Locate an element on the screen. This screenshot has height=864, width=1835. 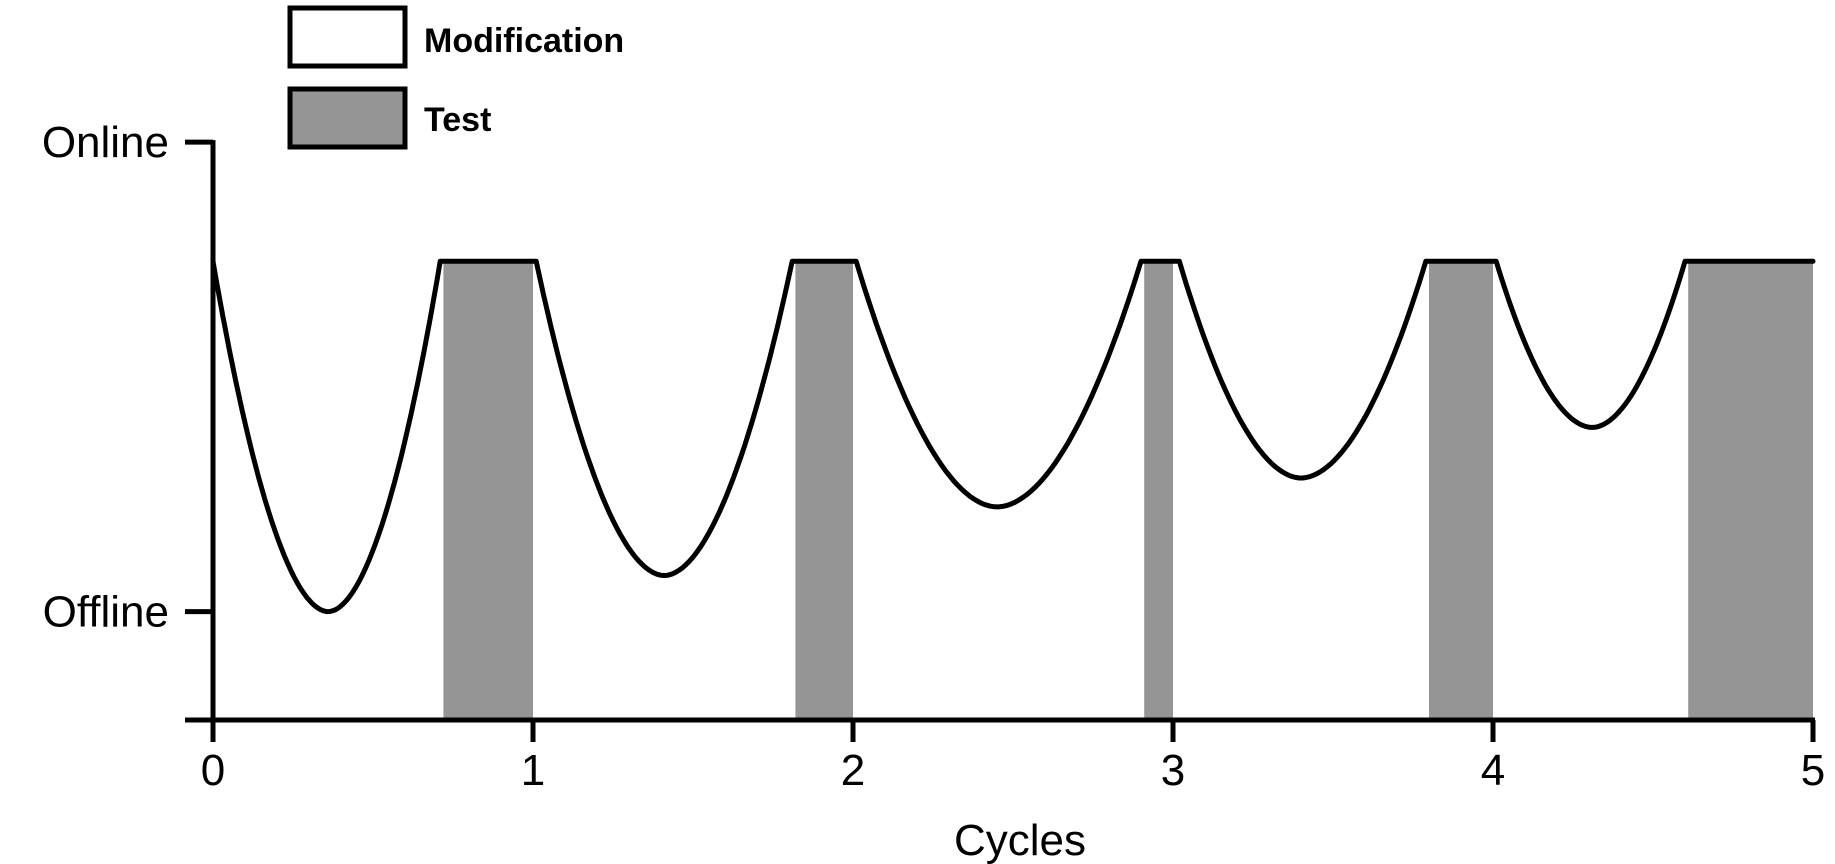
y-tick-label-online: Online is located at coordinates (105, 142).